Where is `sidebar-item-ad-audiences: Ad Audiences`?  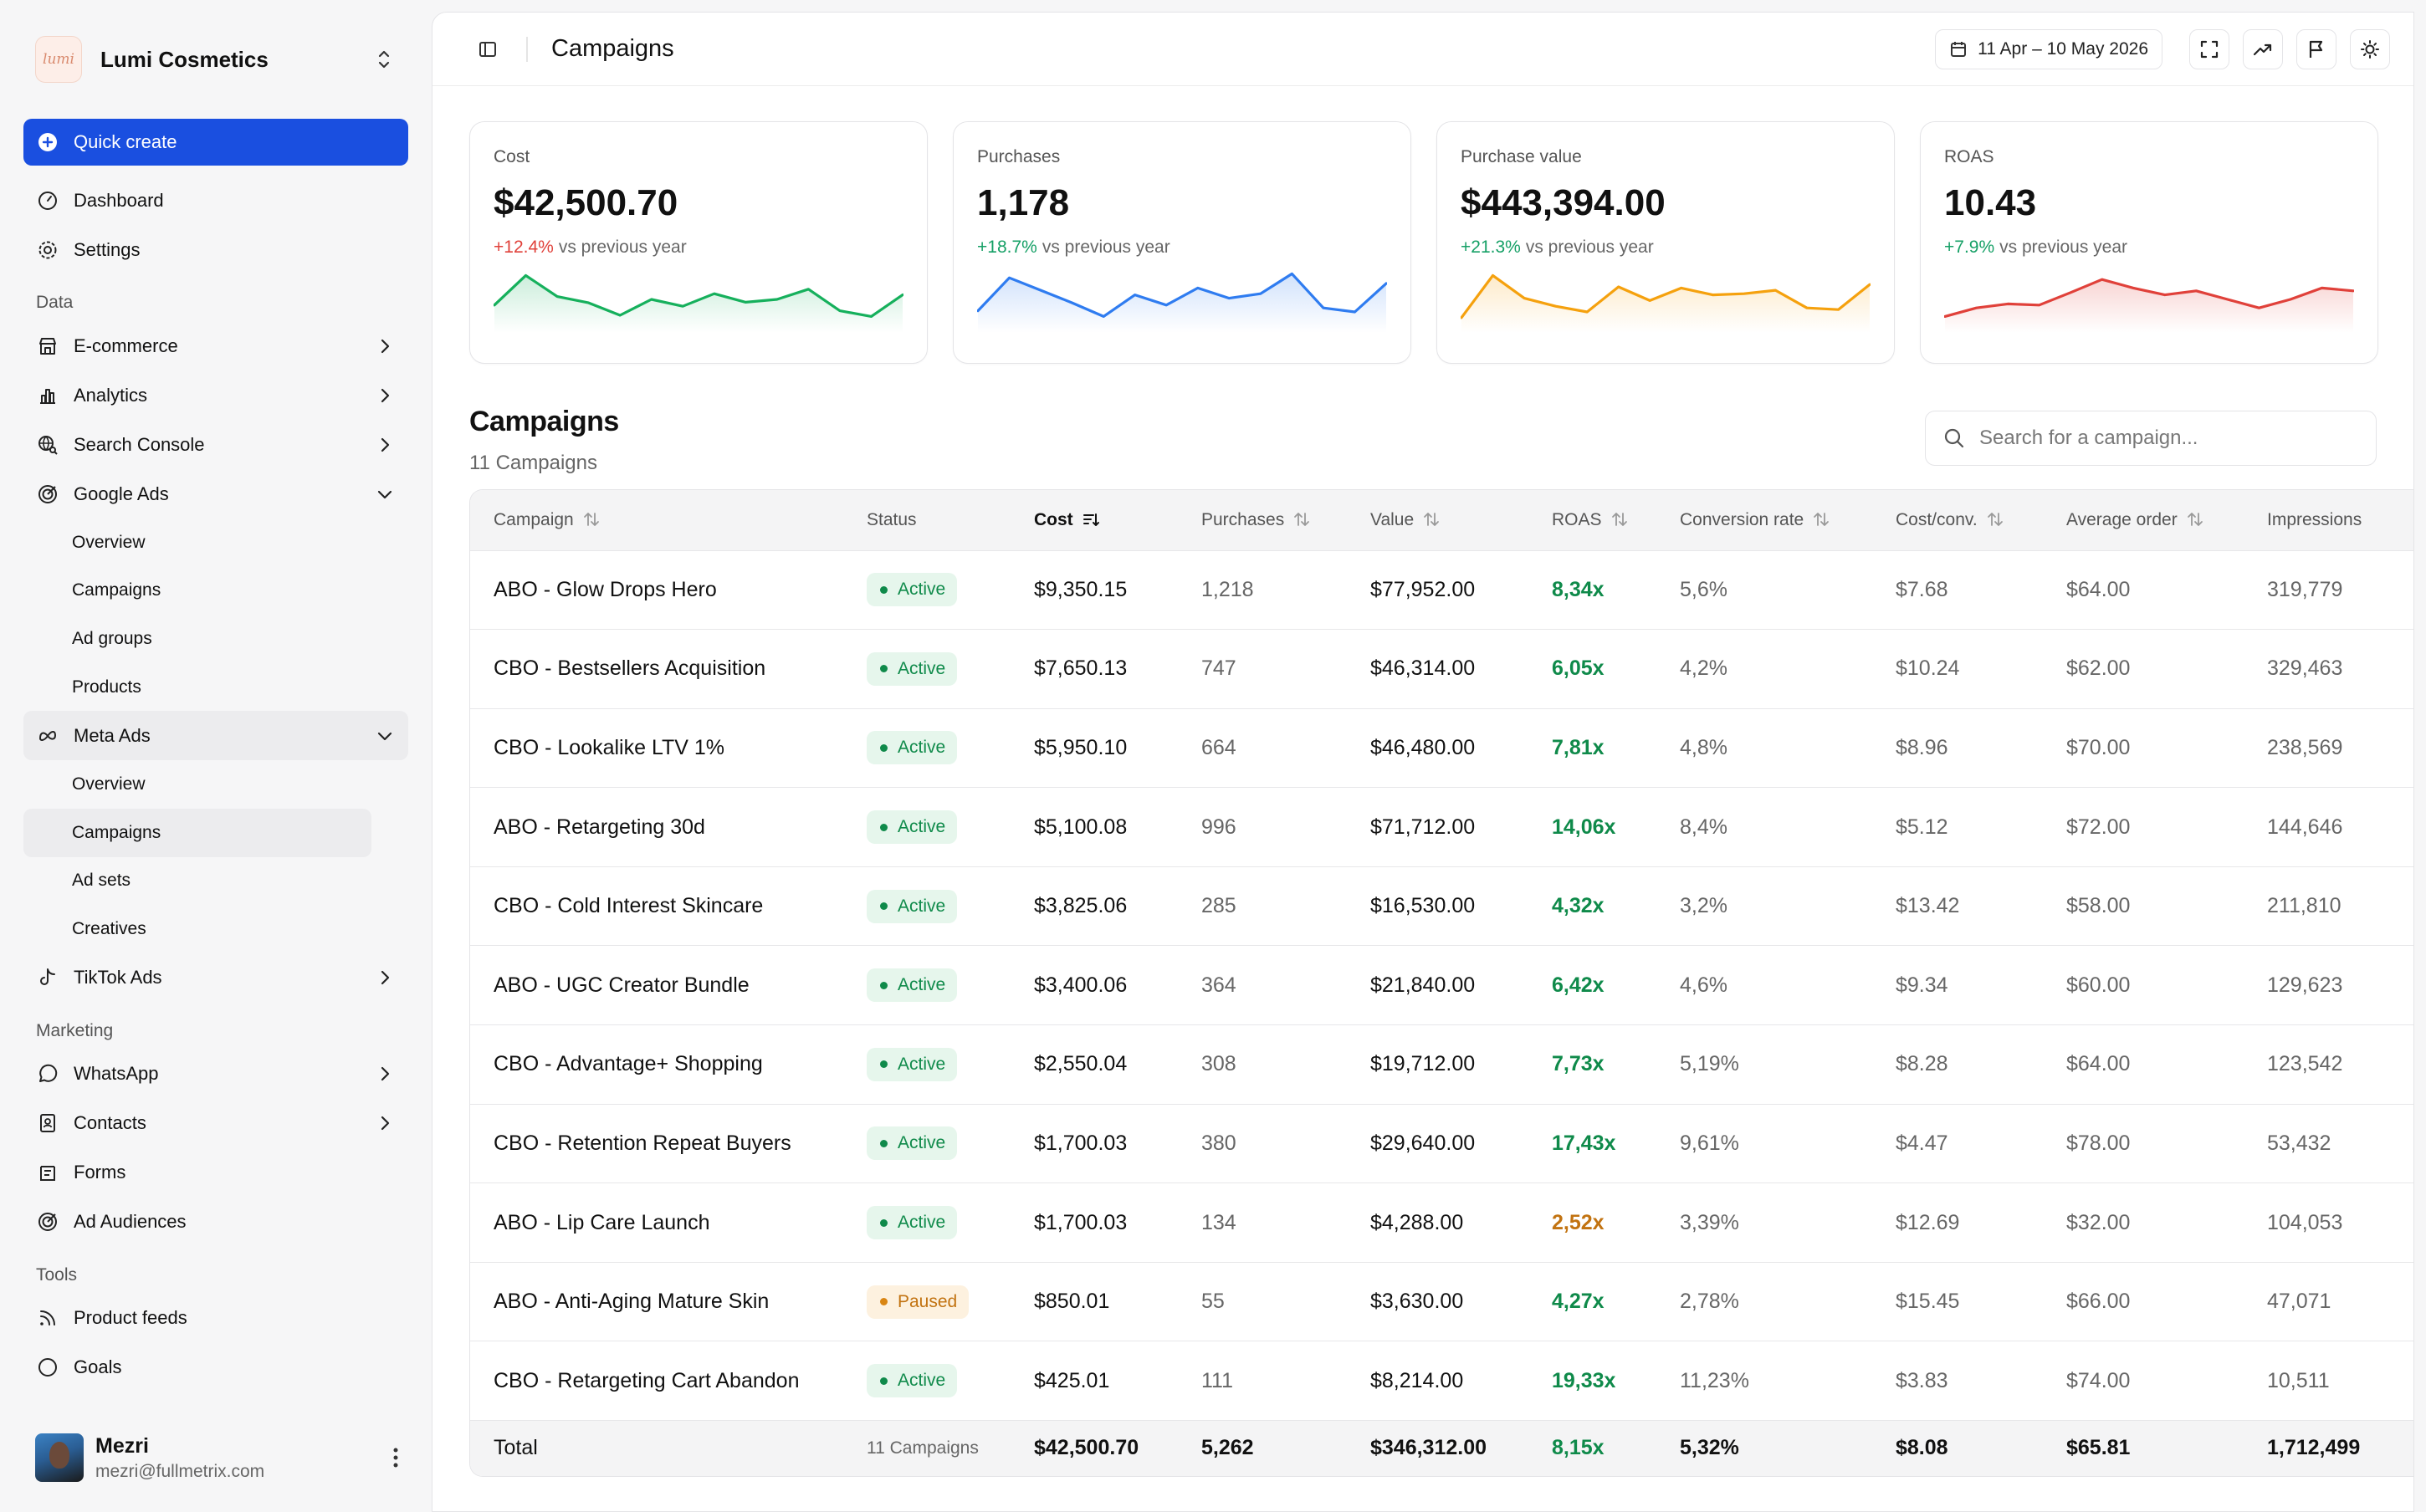 sidebar-item-ad-audiences: Ad Audiences is located at coordinates (216, 1222).